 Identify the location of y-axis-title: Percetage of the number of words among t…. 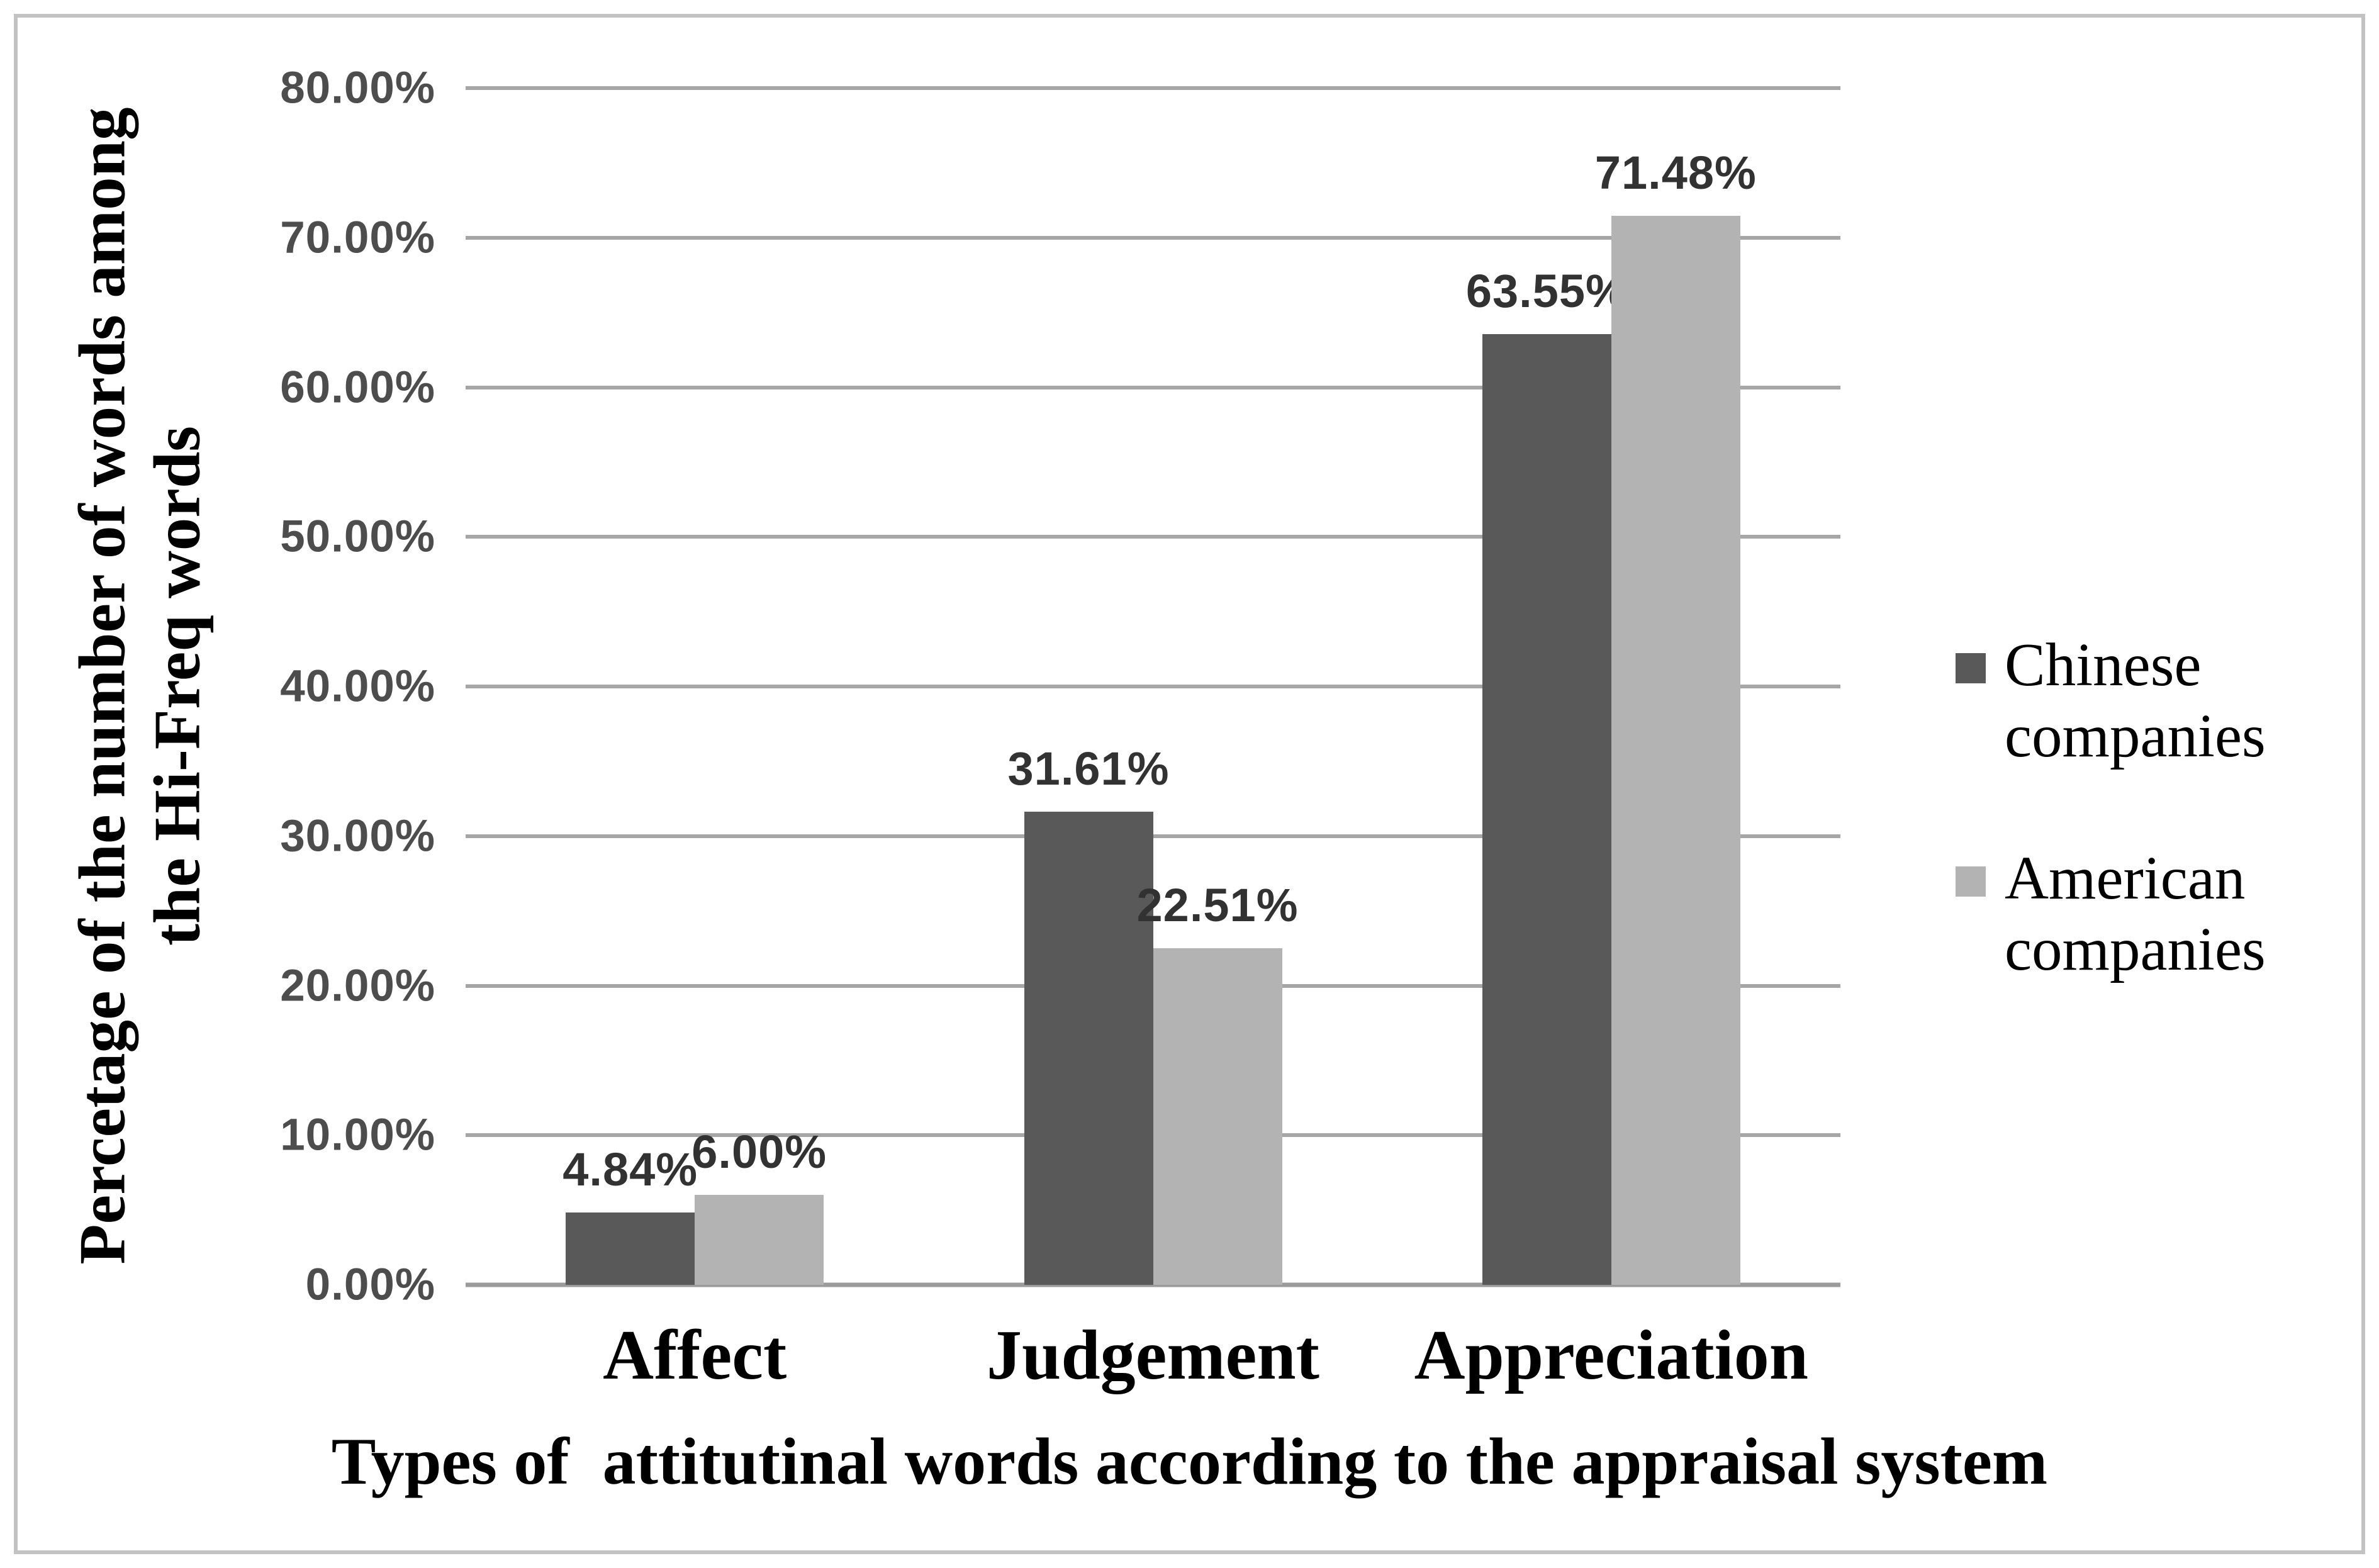
(139, 686).